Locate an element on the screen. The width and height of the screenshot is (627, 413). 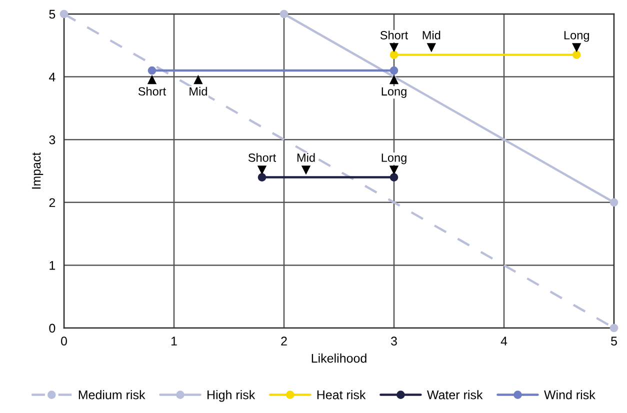
x-axis-title: Likelihood is located at coordinates (339, 358).